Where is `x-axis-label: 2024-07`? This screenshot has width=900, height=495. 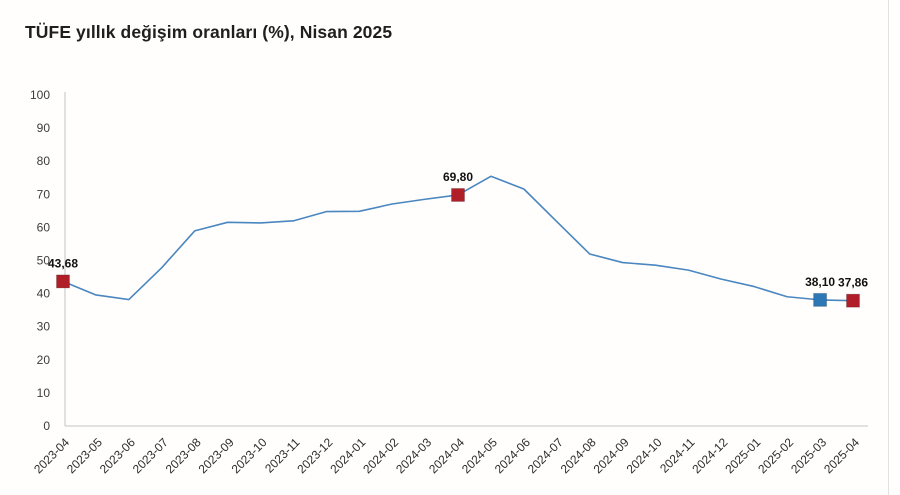
x-axis-label: 2024-07 is located at coordinates (545, 455).